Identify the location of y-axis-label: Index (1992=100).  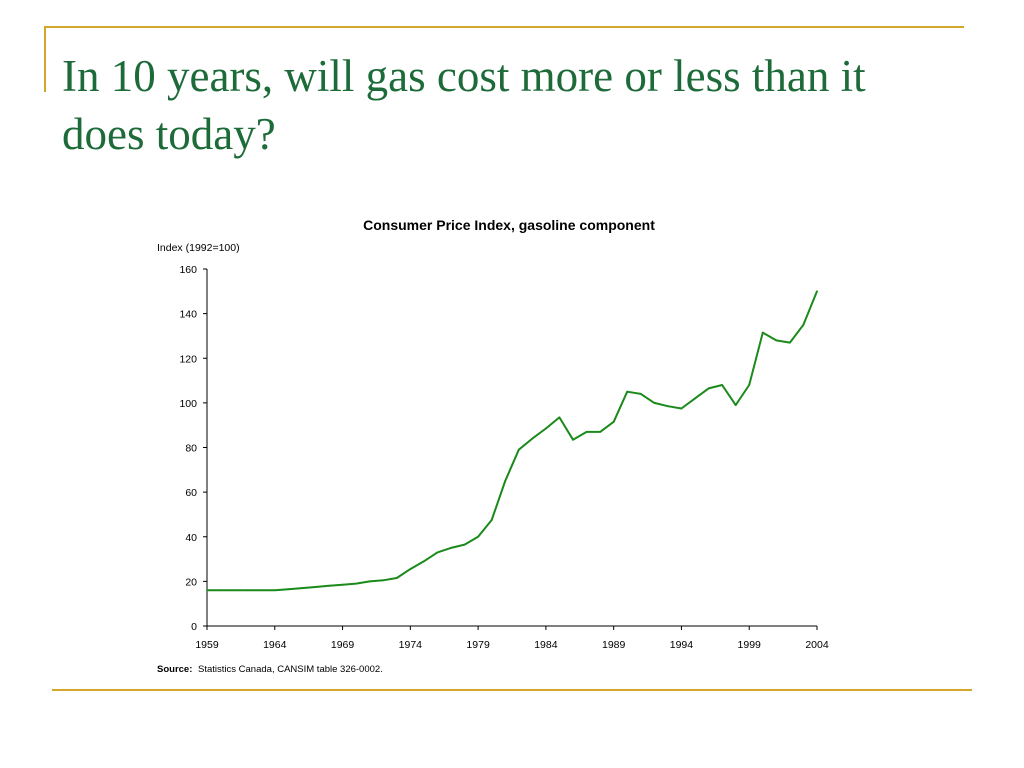
(198, 248).